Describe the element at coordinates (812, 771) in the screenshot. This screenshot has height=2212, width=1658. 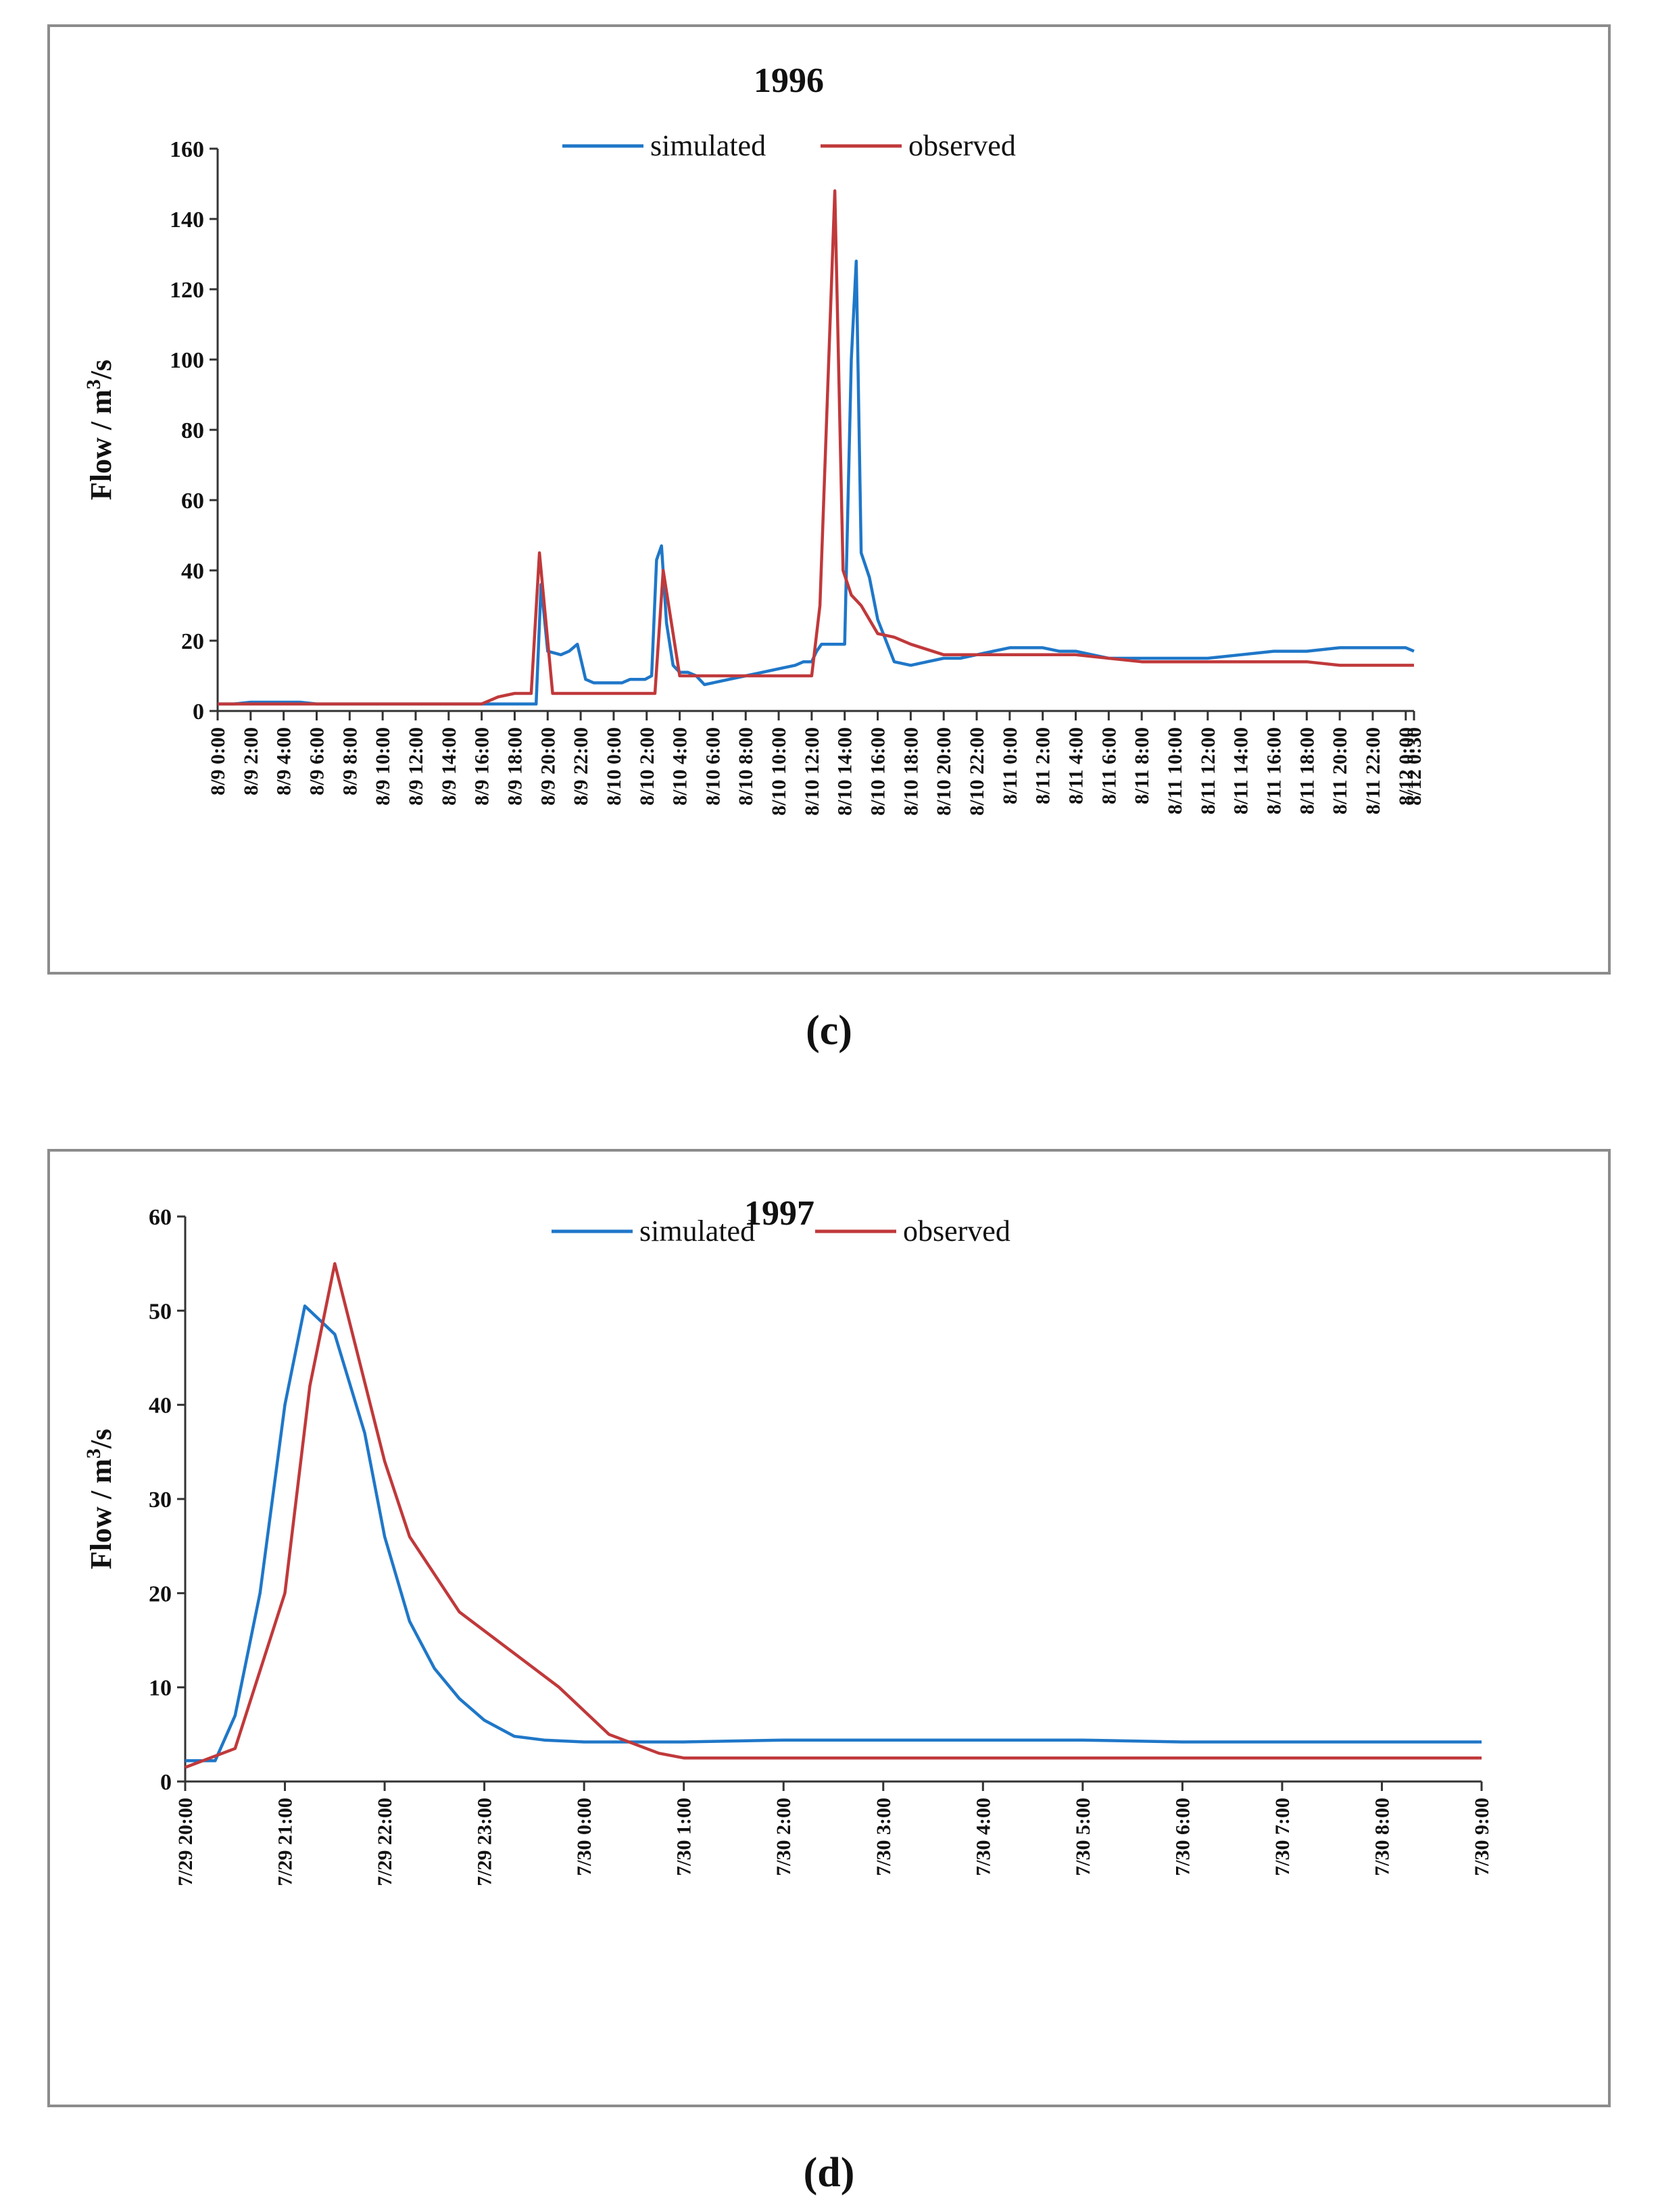
I see `x-tick-label: 8/10 12:00` at that location.